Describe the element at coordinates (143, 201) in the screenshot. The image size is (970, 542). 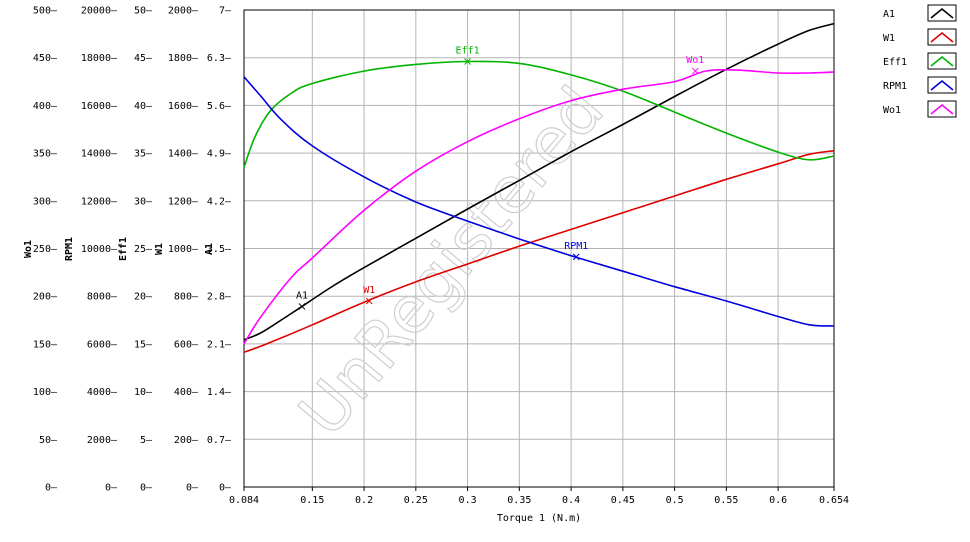
I see `y-tick-label: 30–` at that location.